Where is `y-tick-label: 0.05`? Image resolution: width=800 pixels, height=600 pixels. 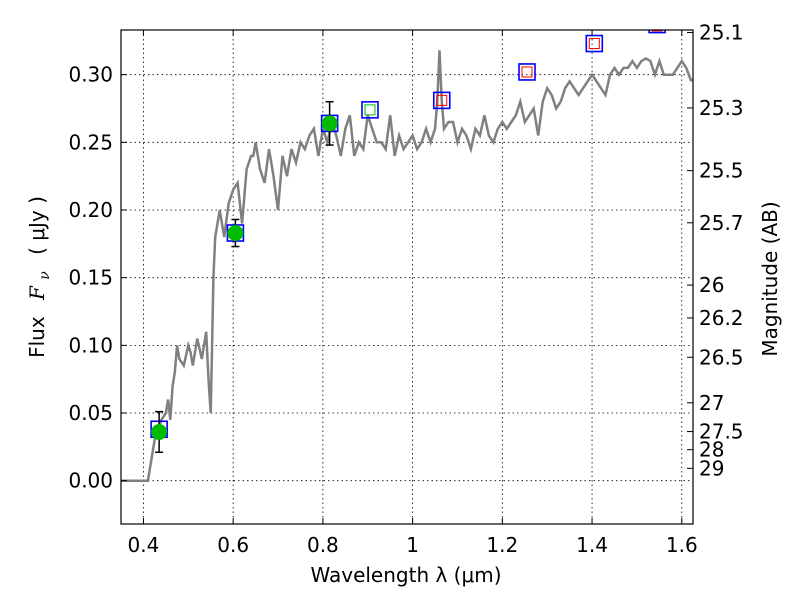
y-tick-label: 0.05 is located at coordinates (90, 413).